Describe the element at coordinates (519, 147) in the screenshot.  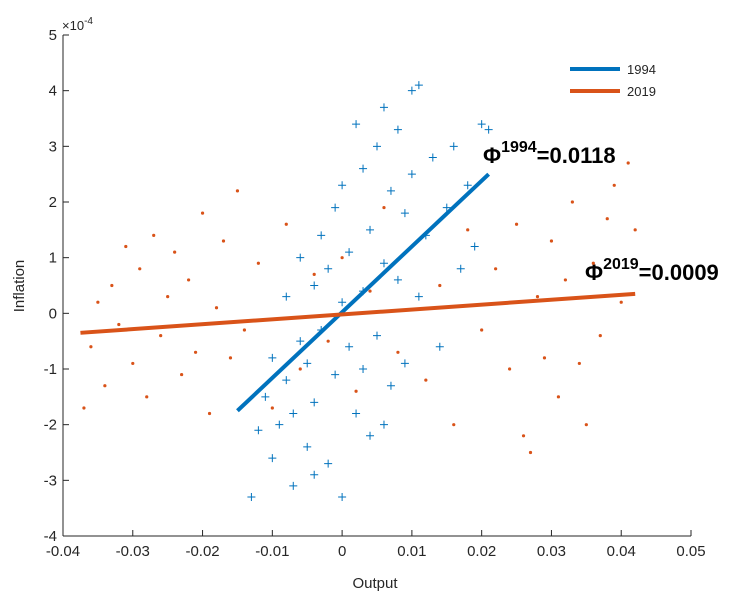
I see `annotation-superscript: 1994` at that location.